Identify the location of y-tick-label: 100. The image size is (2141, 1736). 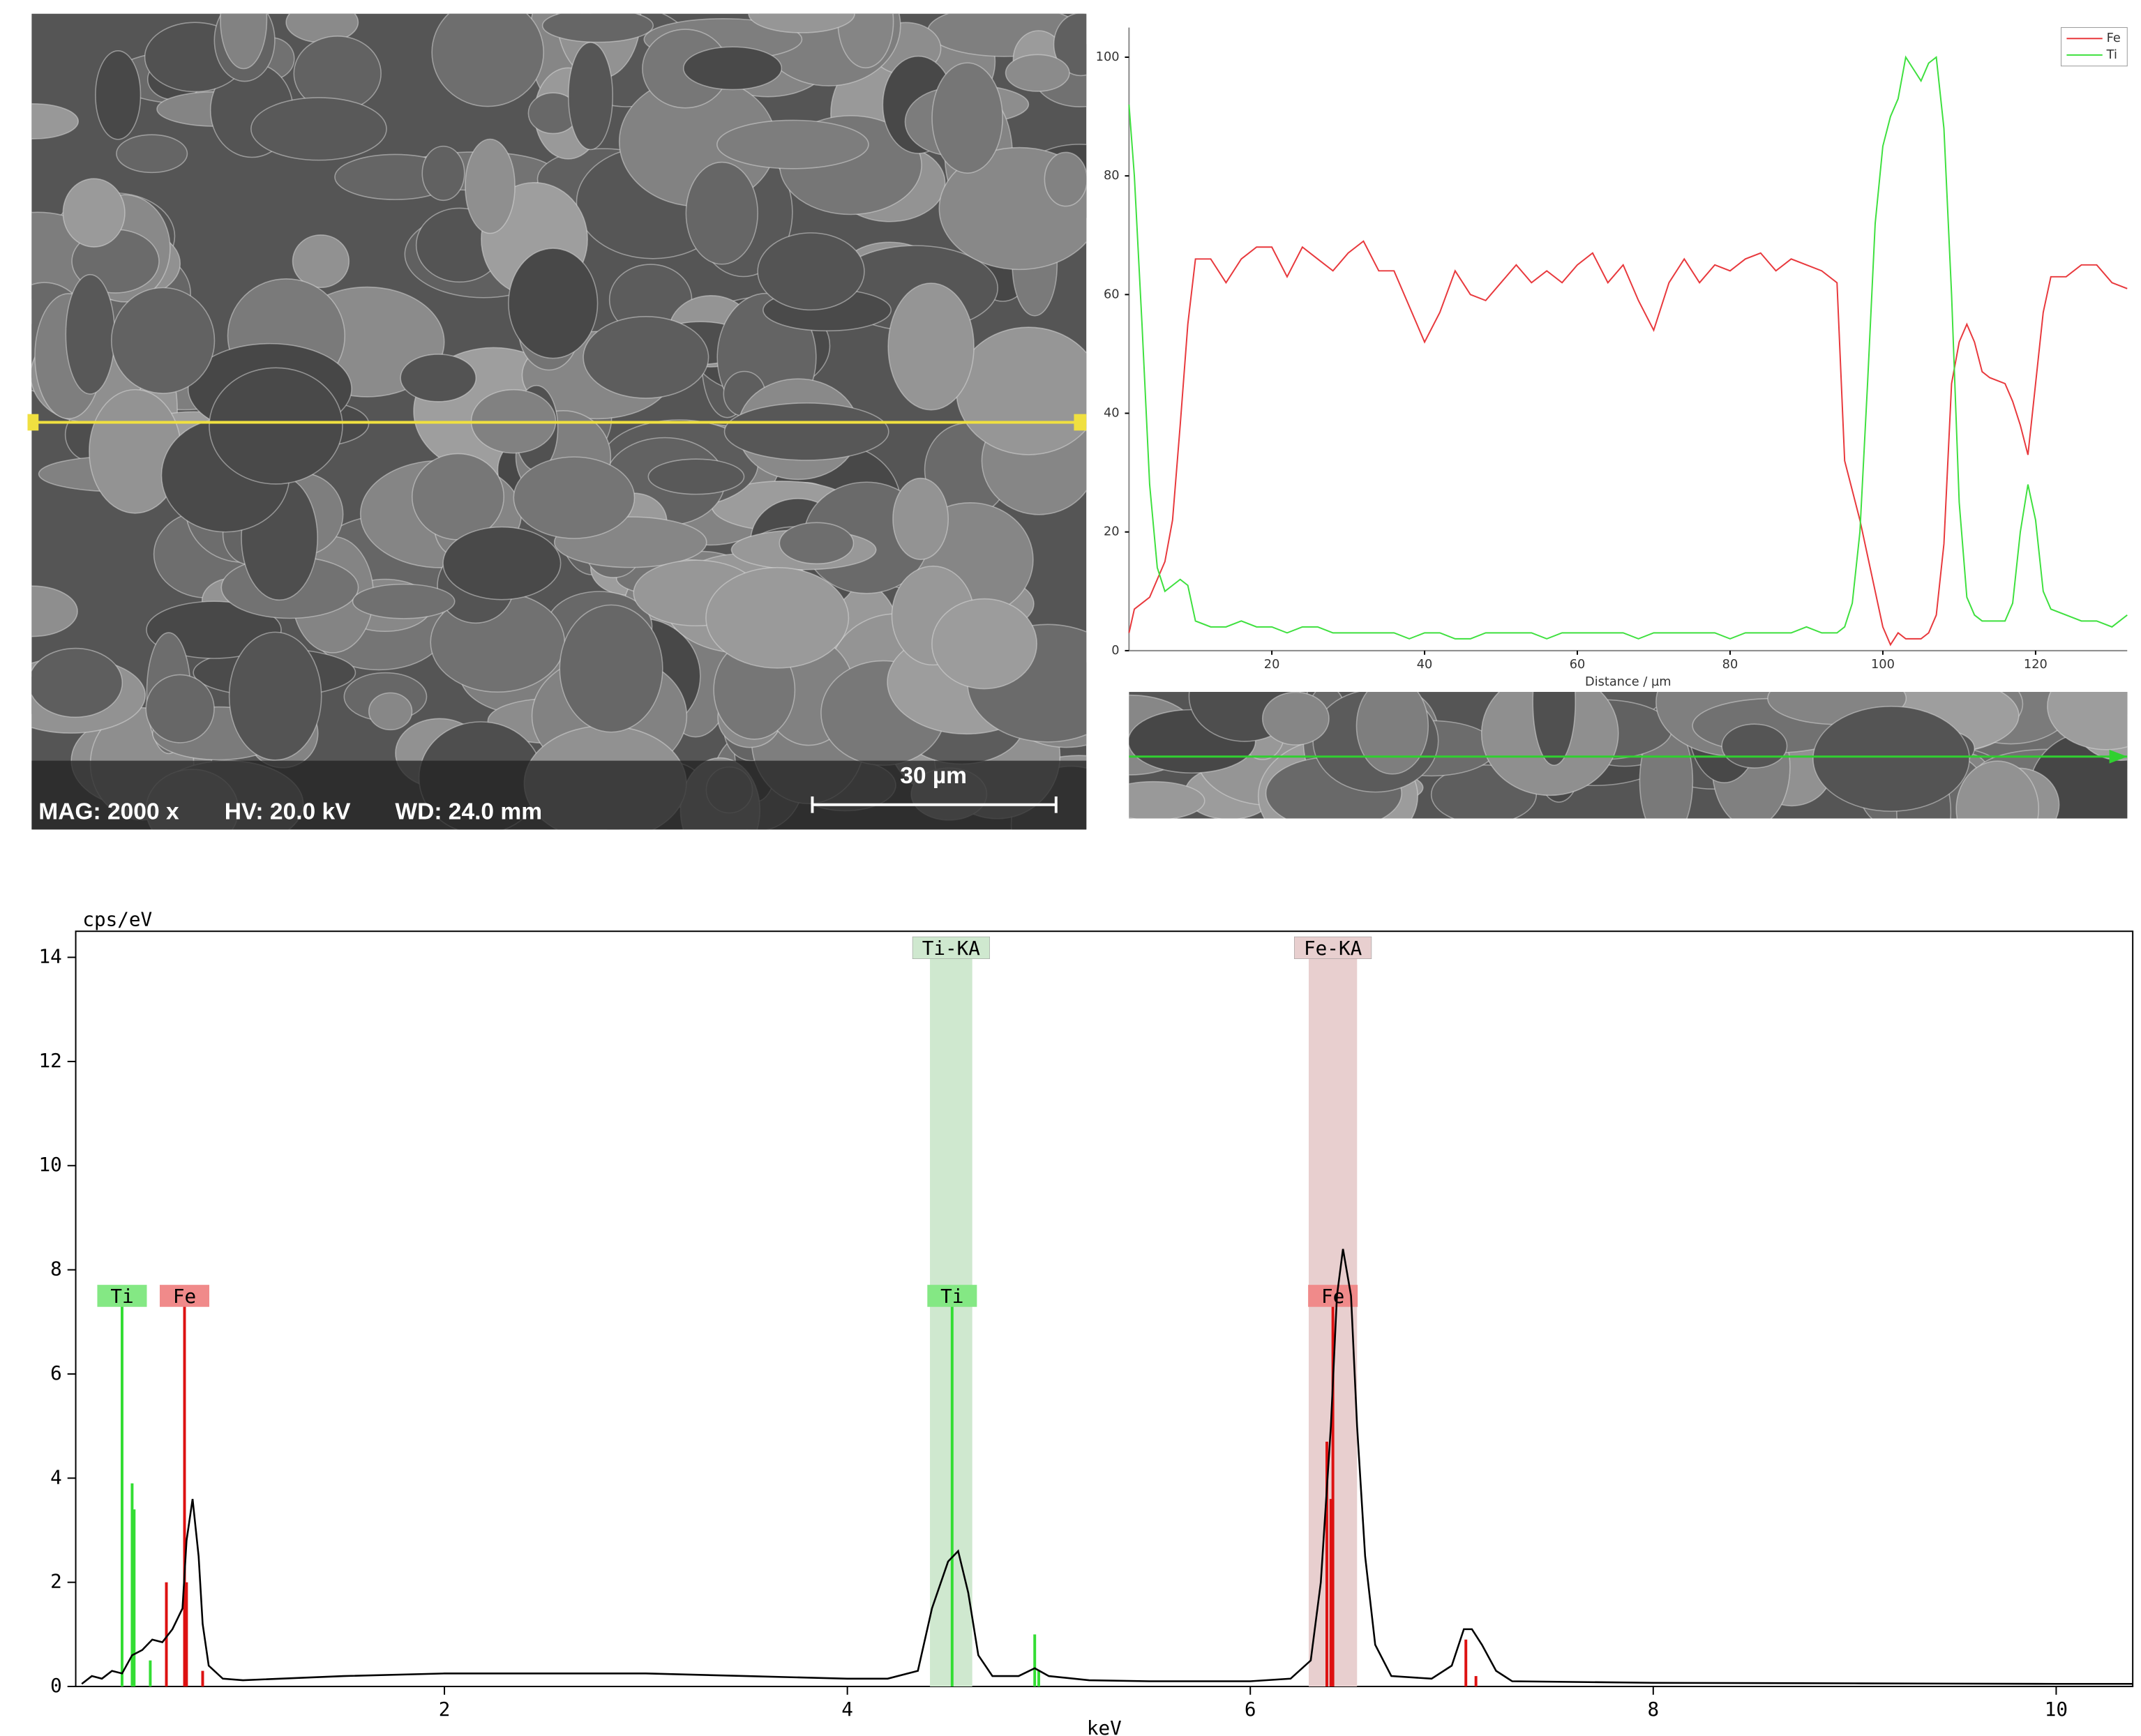
(1108, 57).